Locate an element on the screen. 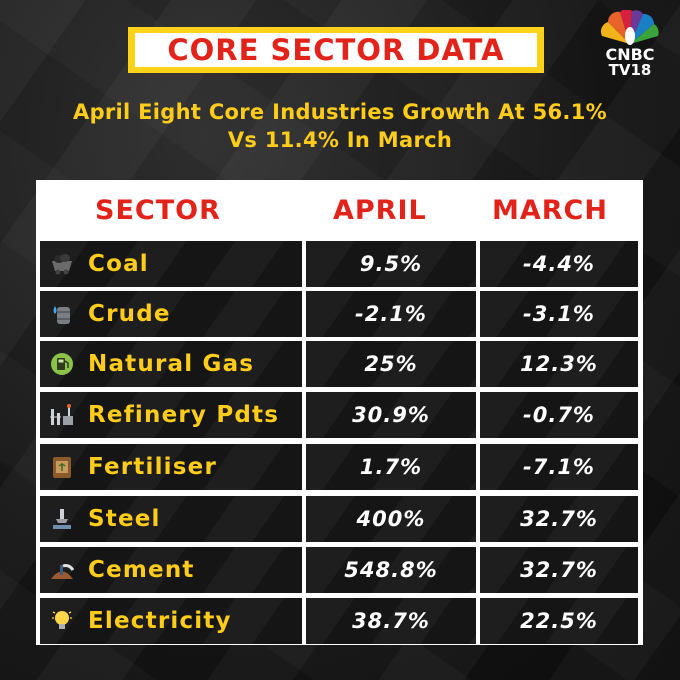  column-header-march: MARCH is located at coordinates (550, 210).